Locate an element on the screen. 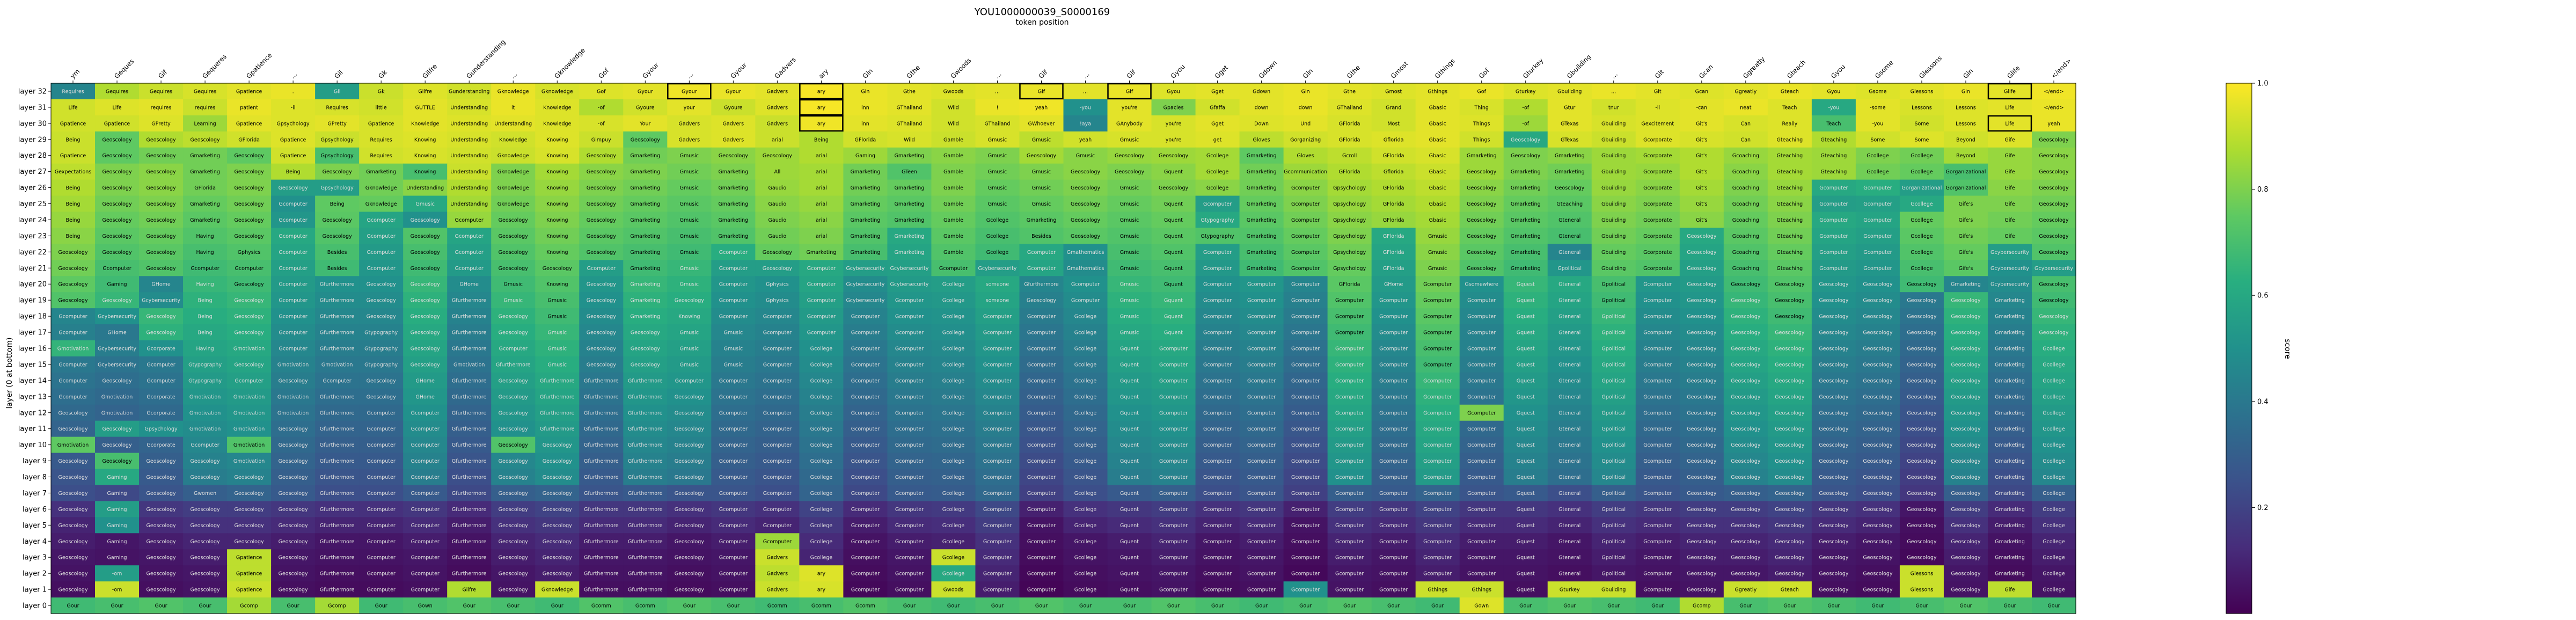 The image size is (2576, 620). cell-label: Gcollege is located at coordinates (2054, 413).